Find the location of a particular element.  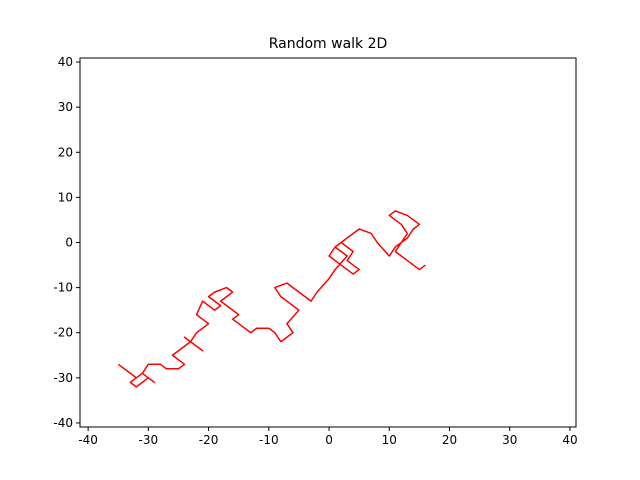

y-tick-label: 40 is located at coordinates (65, 62).